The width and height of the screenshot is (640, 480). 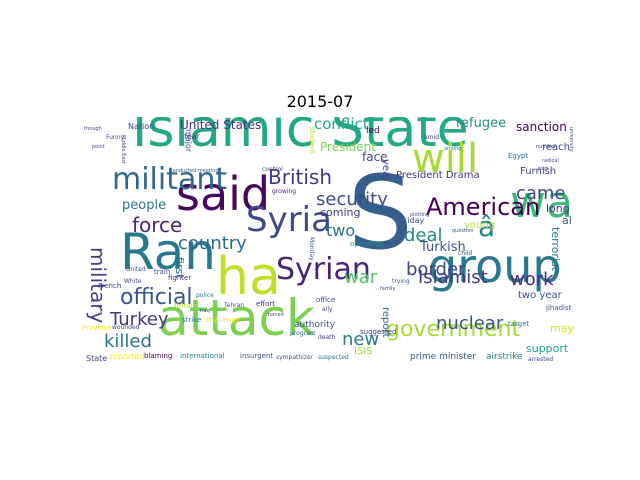 I want to click on cloud-word: sympathizer, so click(x=295, y=357).